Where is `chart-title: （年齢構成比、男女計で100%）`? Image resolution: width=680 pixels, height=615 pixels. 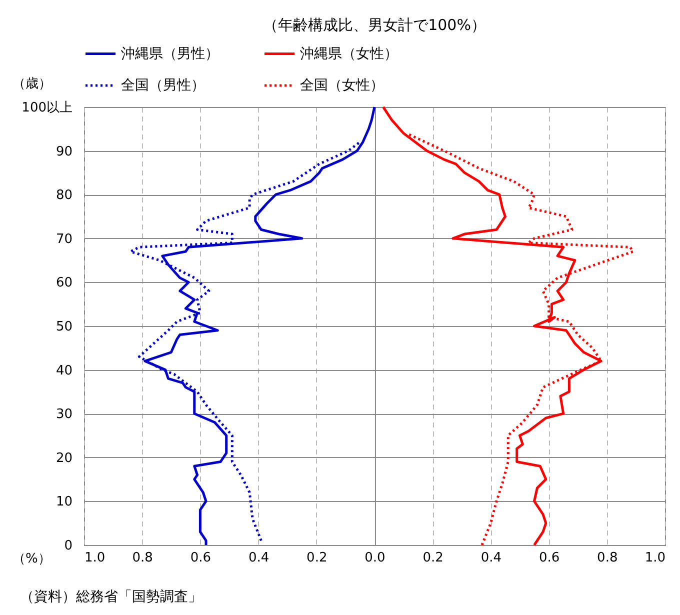
chart-title: （年齢構成比、男女計で100%） is located at coordinates (374, 25).